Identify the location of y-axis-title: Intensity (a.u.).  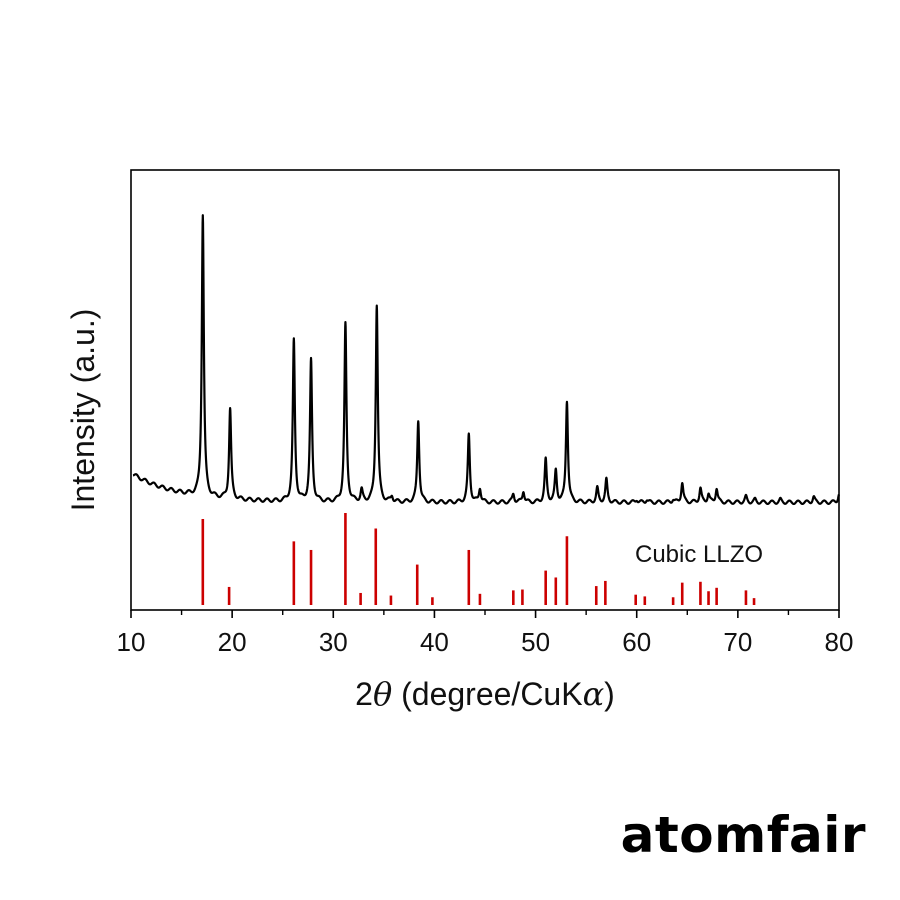
(83, 410).